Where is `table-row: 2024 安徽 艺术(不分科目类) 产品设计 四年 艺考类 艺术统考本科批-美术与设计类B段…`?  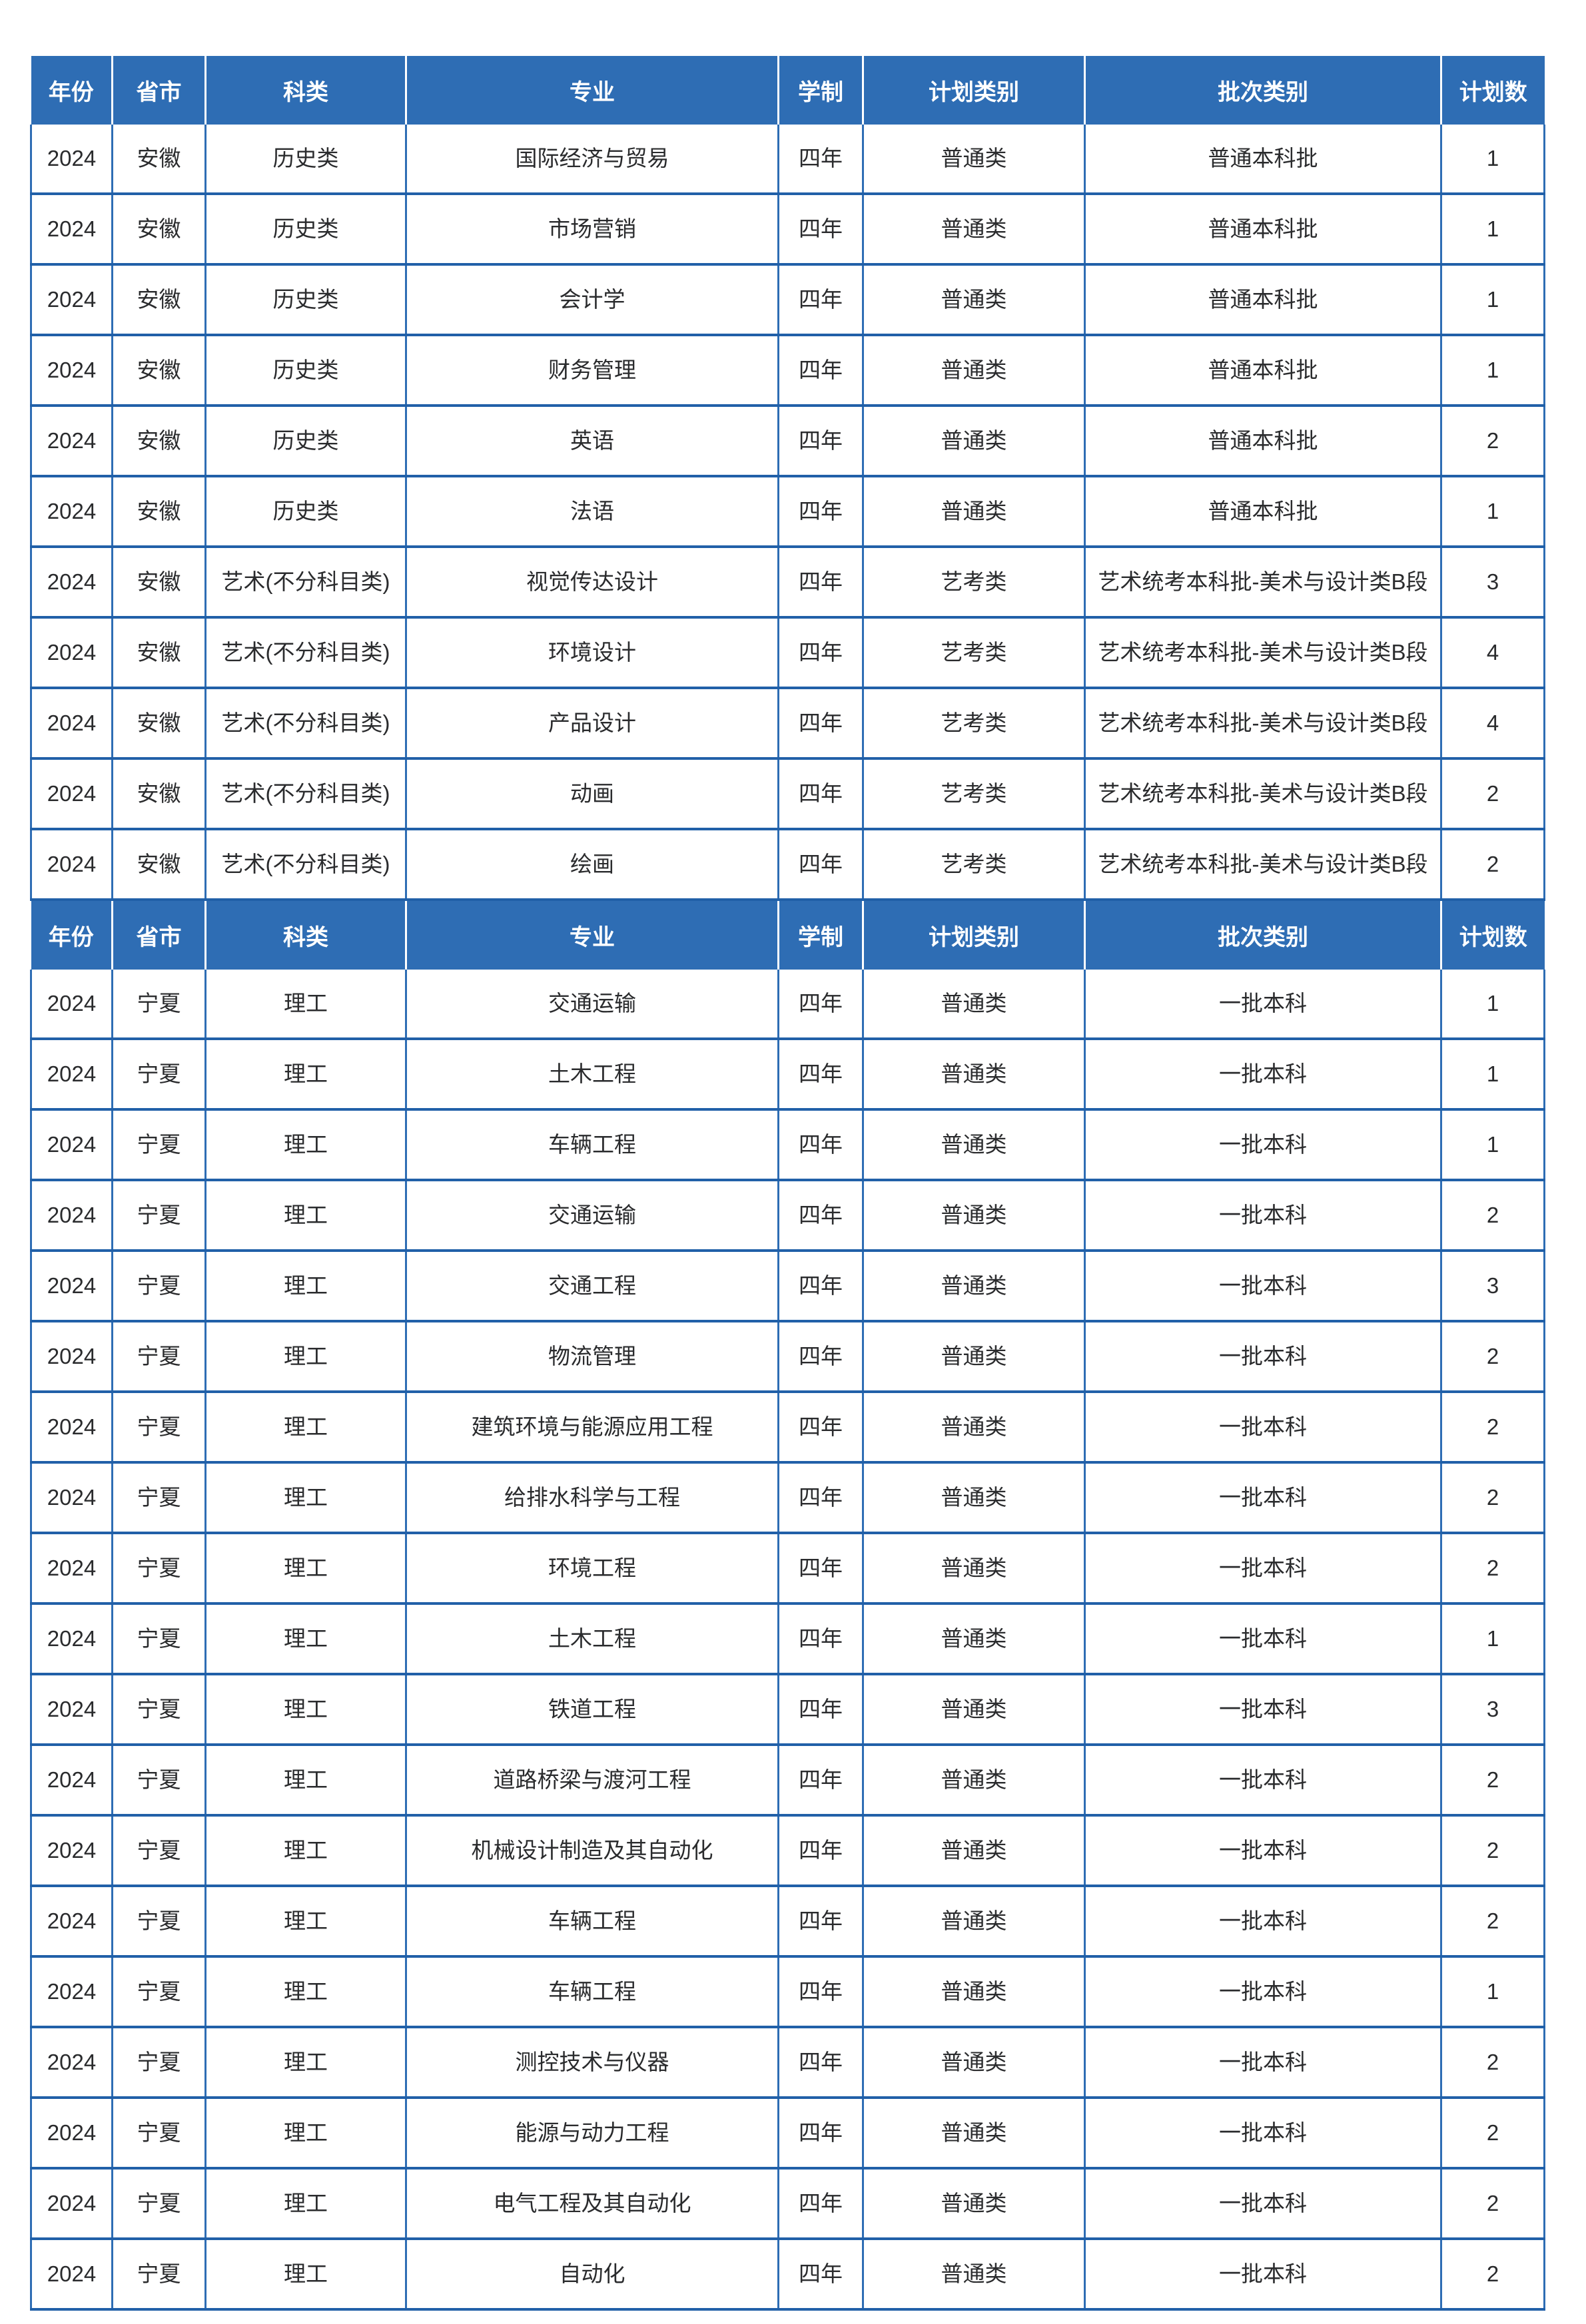 table-row: 2024 安徽 艺术(不分科目类) 产品设计 四年 艺考类 艺术统考本科批-美术与设计类B段… is located at coordinates (787, 724).